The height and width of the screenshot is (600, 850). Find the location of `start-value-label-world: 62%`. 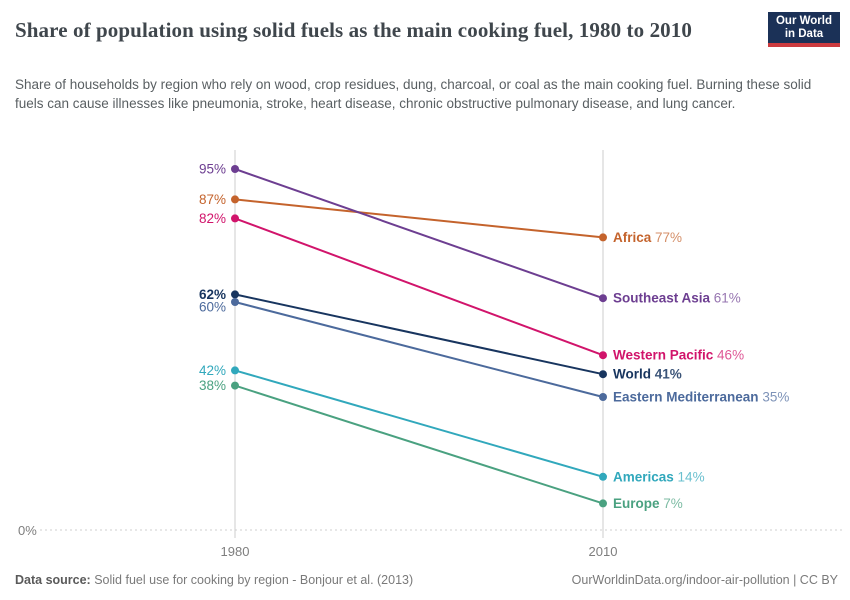

start-value-label-world: 62% is located at coordinates (212, 294).